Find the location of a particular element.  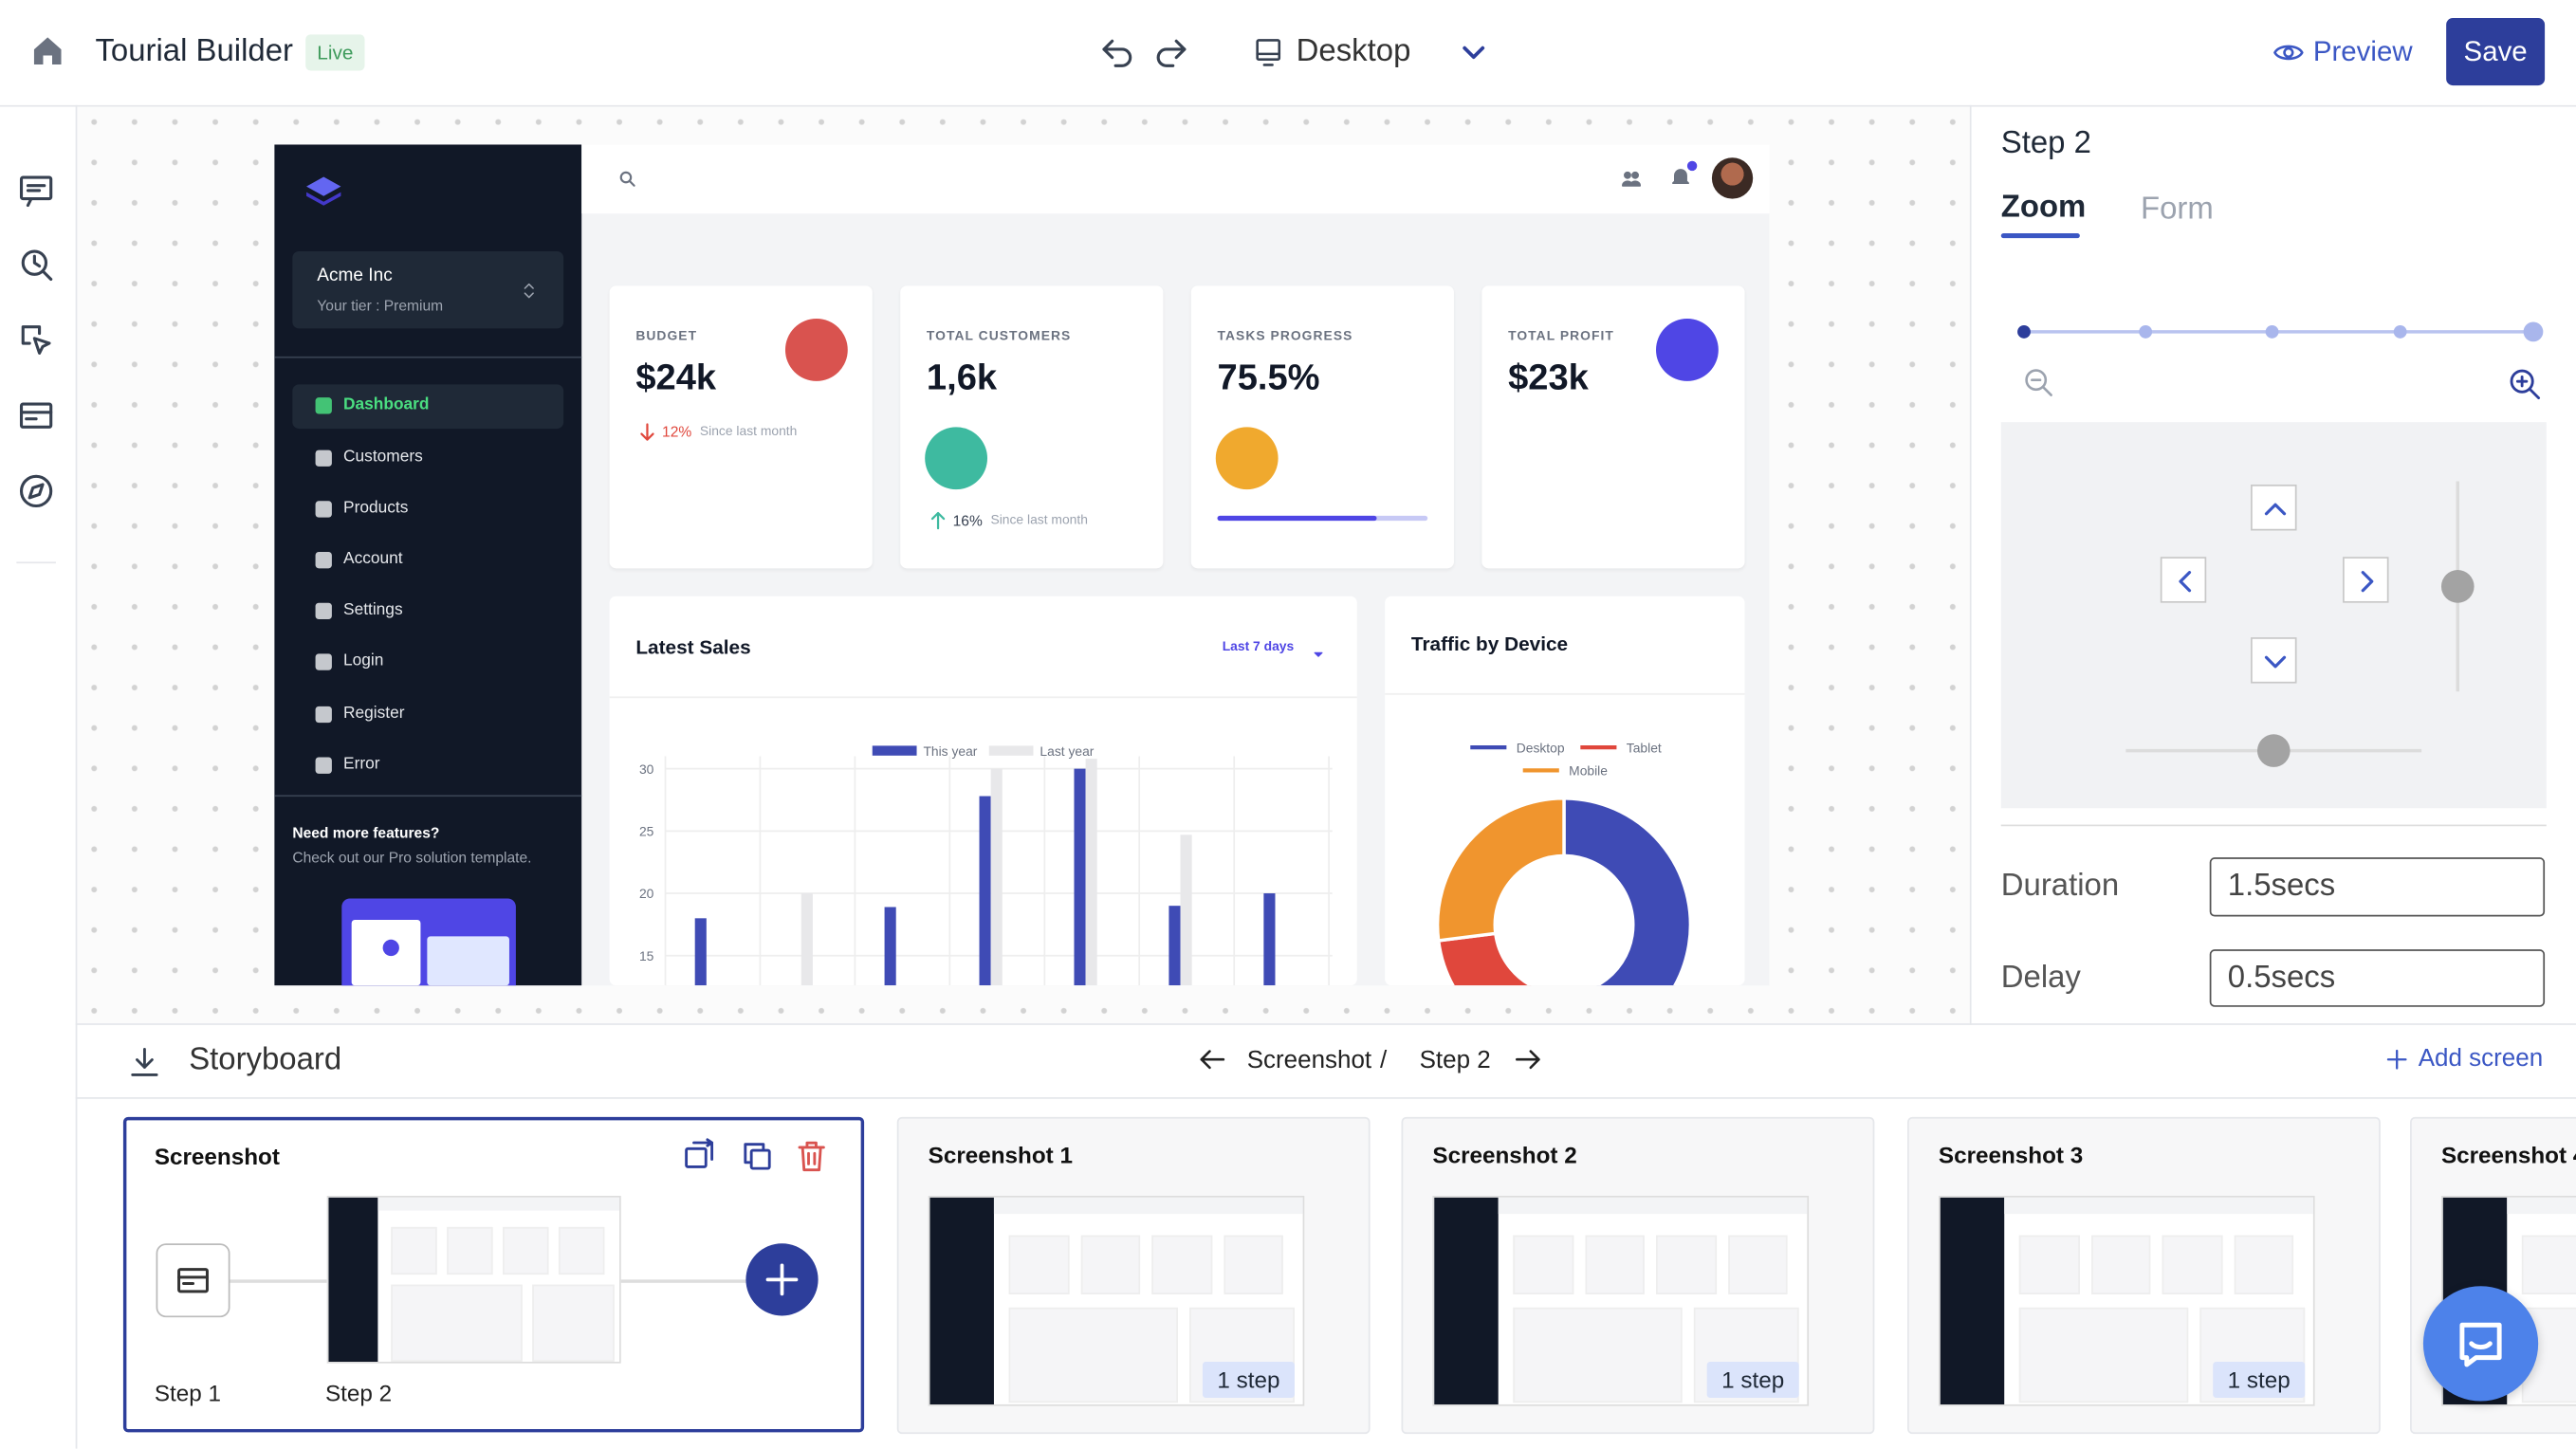

menu-item: Settings is located at coordinates (373, 610).